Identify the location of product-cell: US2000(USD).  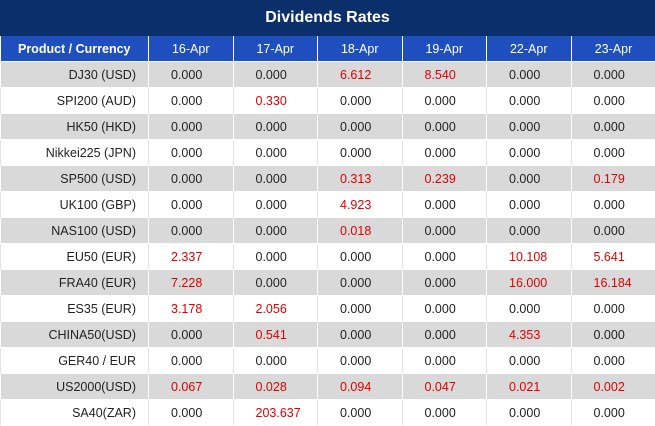
(74, 386).